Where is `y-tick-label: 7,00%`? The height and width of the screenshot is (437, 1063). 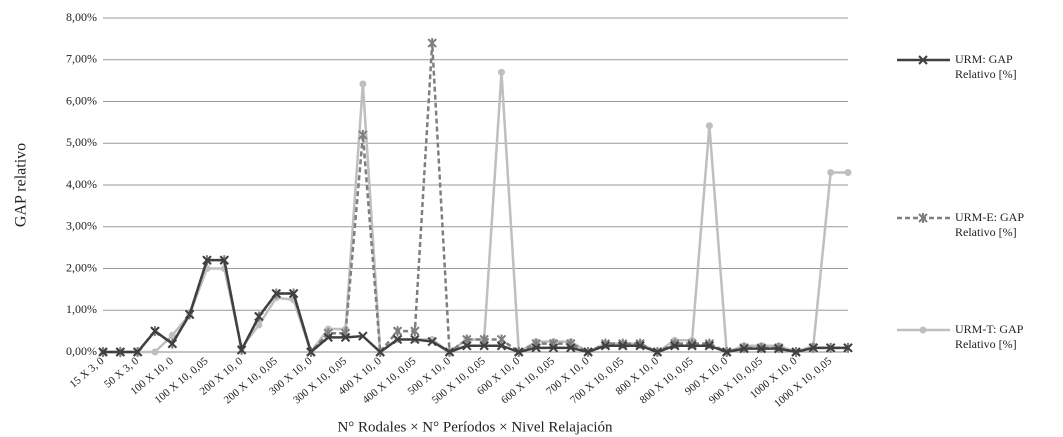
y-tick-label: 7,00% is located at coordinates (81, 59).